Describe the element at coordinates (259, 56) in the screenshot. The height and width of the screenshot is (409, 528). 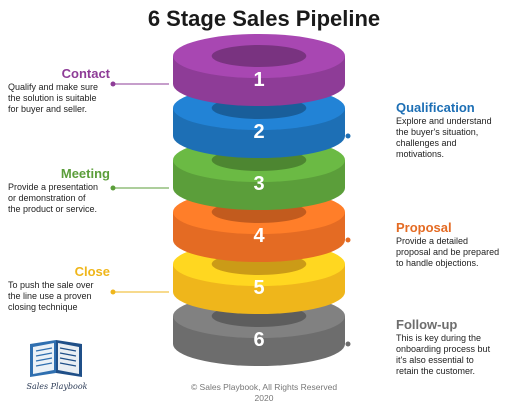
I see `layer-inner` at that location.